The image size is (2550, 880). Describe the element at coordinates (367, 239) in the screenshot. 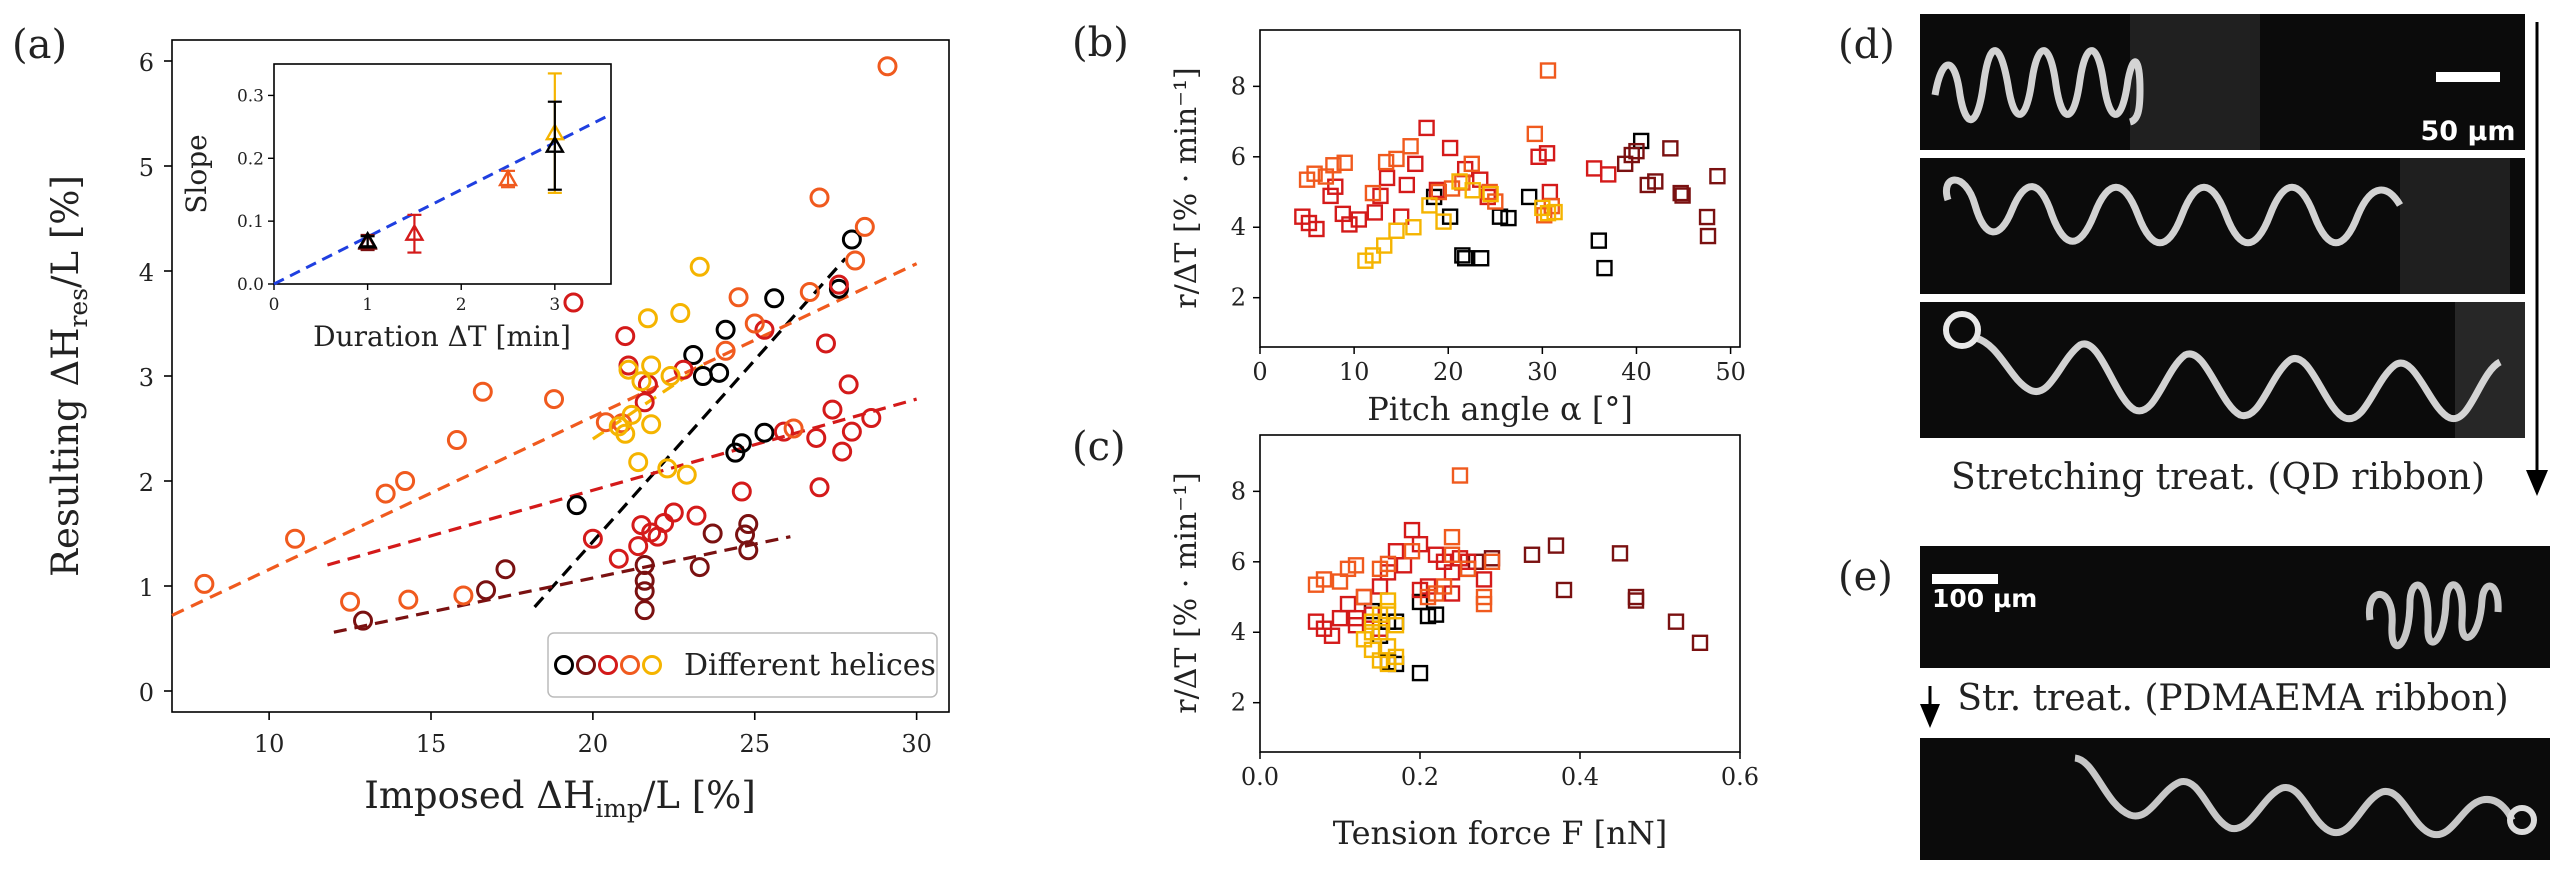

I see `inset-triangle-marker` at that location.